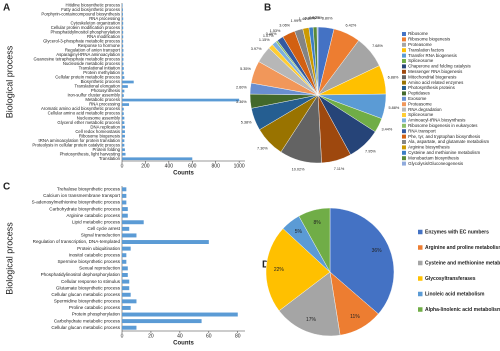 The height and width of the screenshot is (351, 500). Describe the element at coordinates (436, 163) in the screenshot. I see `legend-label: Glycolysis/Gluconeogenesis` at that location.